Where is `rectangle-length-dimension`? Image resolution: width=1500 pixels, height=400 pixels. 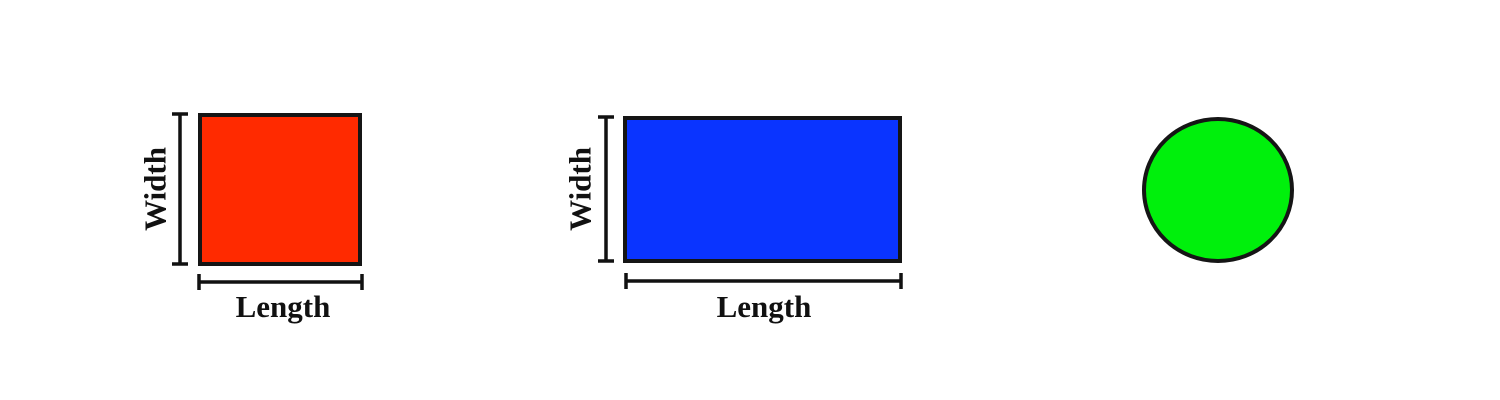
rectangle-length-dimension is located at coordinates (763, 281).